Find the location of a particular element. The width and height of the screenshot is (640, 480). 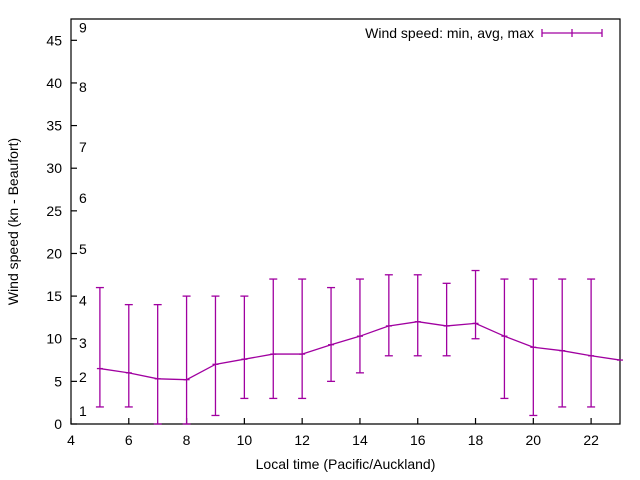

y-tick-label: 30 is located at coordinates (54, 168).